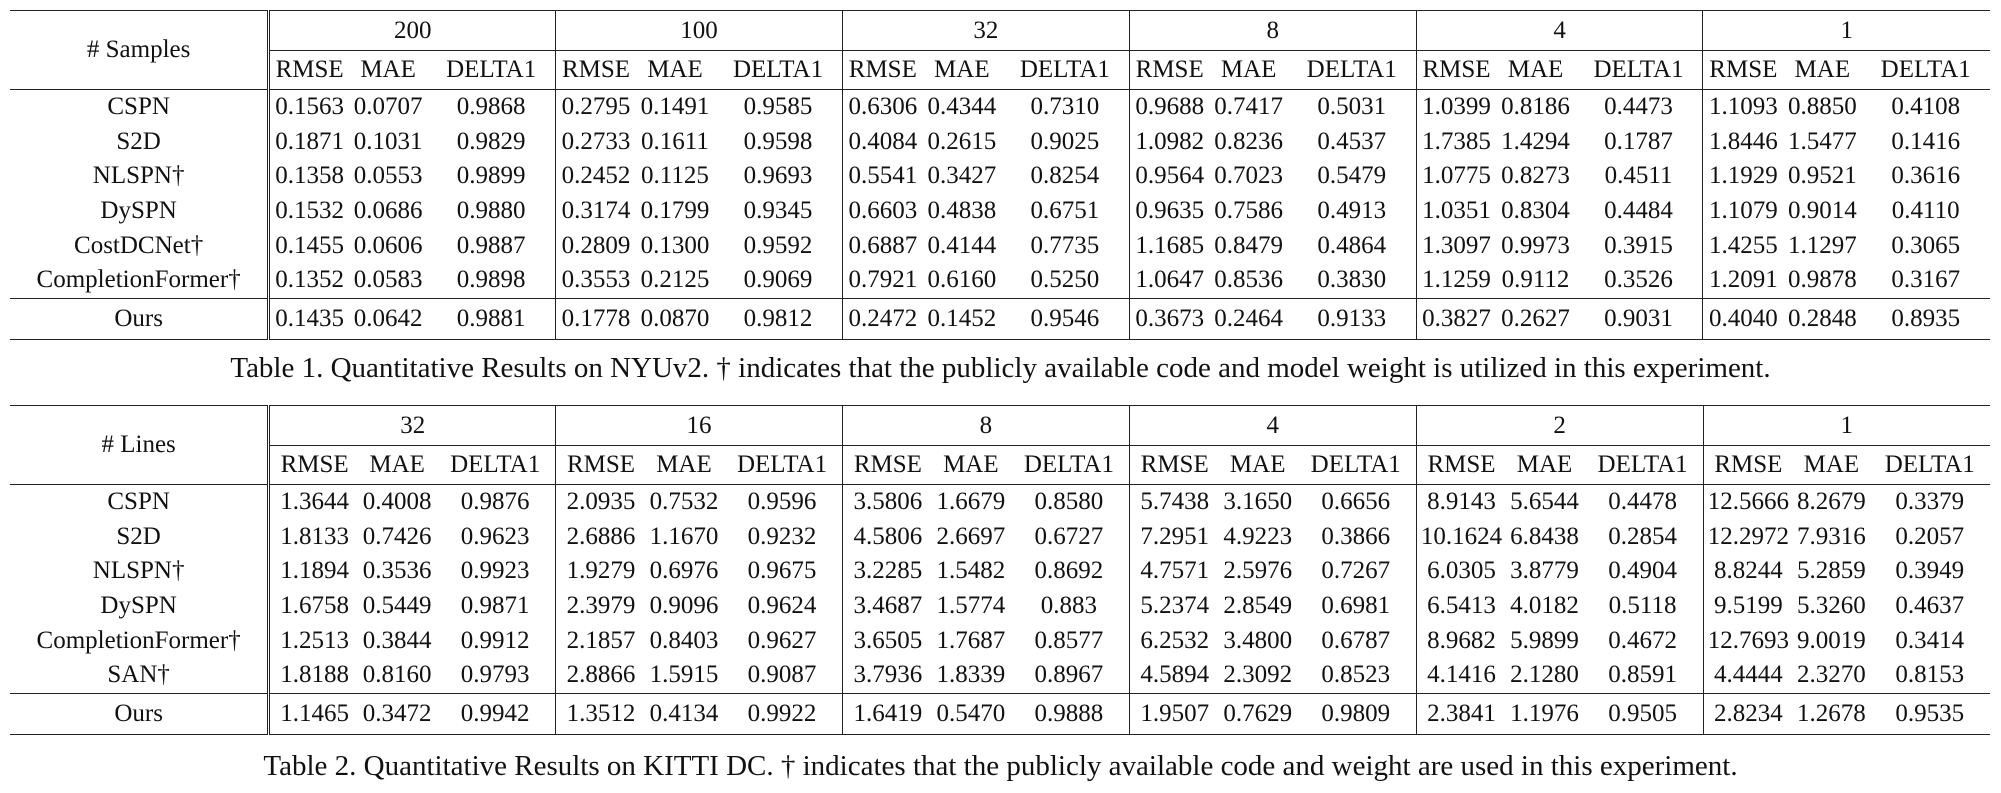 The height and width of the screenshot is (793, 2001). I want to click on table-cell: 0.4537, so click(1352, 141).